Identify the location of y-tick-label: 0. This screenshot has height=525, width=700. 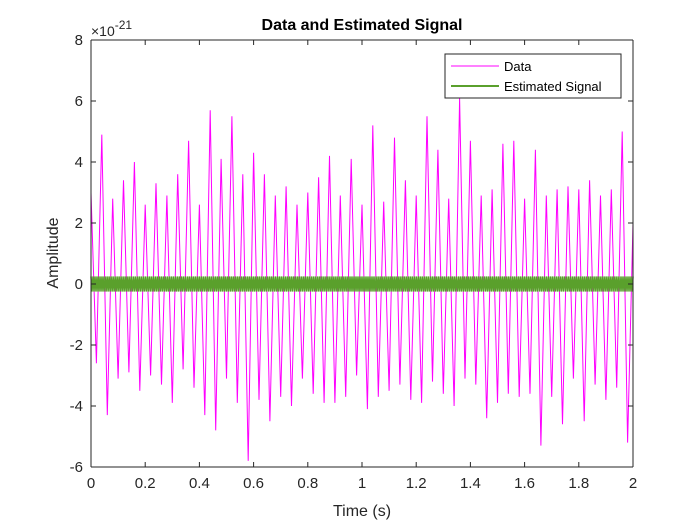
(79, 284).